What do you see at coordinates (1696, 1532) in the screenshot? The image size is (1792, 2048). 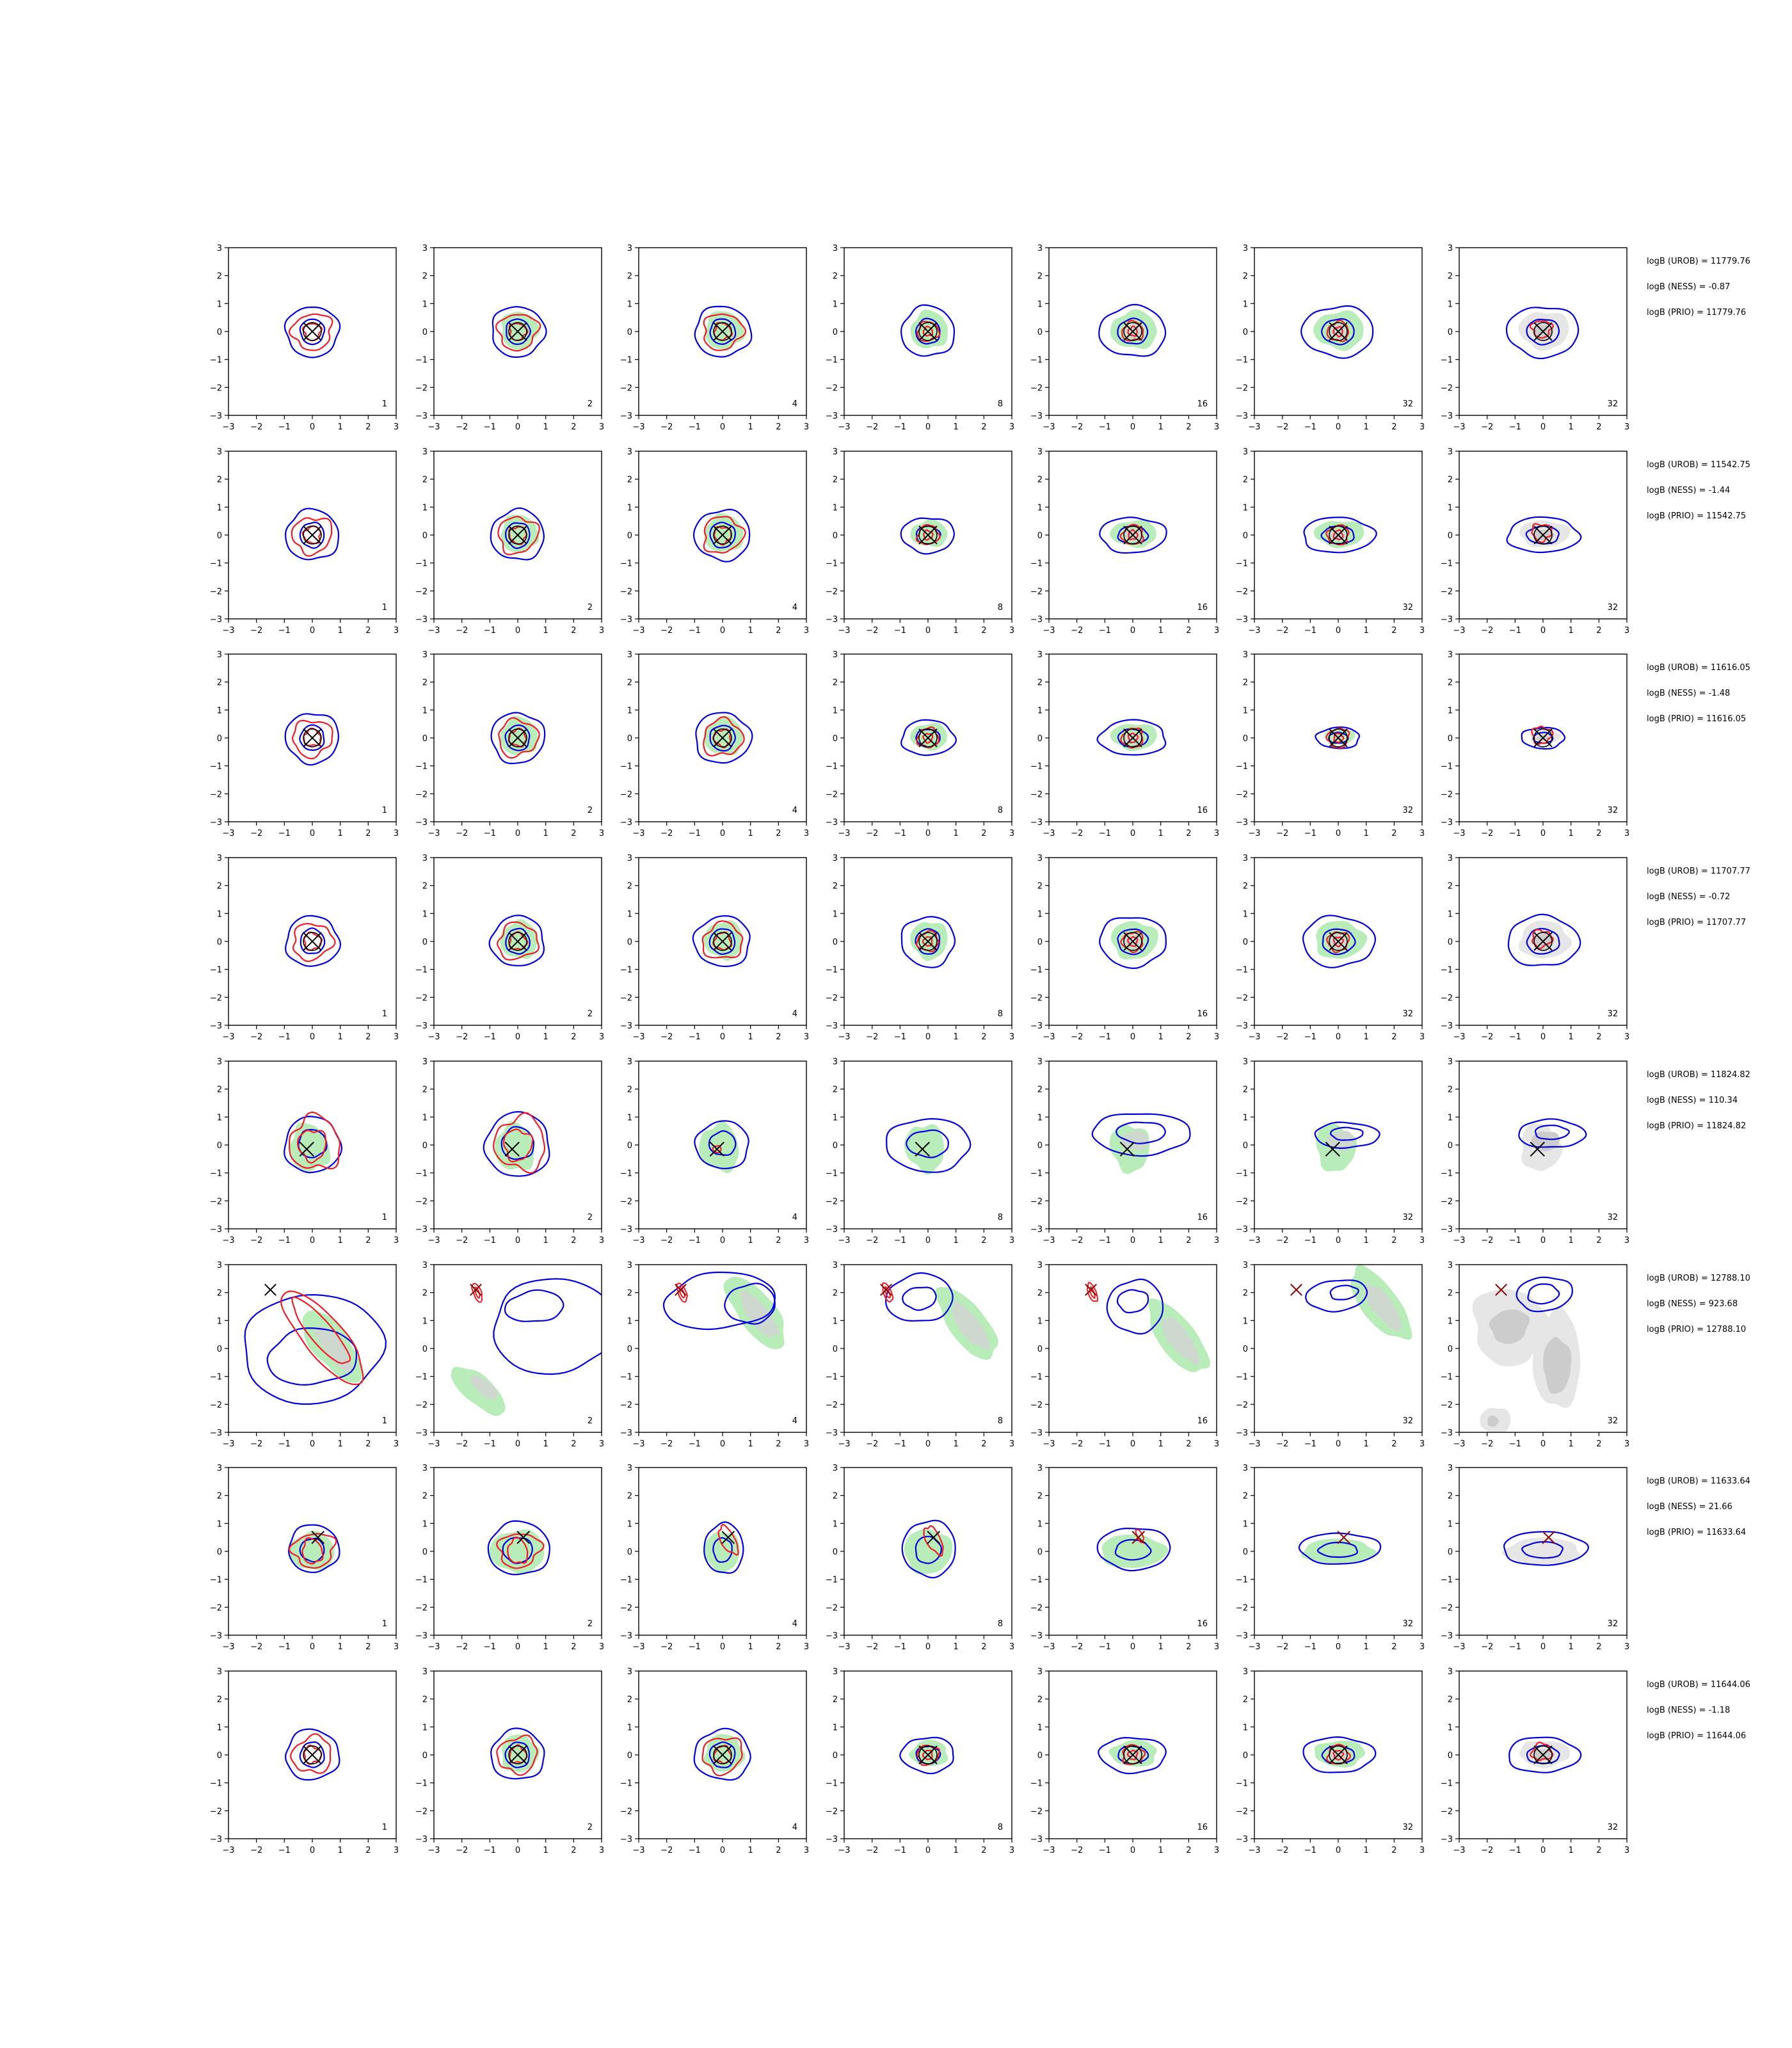 I see `row-stat-prio: logB (PRIO) = 11633.64` at bounding box center [1696, 1532].